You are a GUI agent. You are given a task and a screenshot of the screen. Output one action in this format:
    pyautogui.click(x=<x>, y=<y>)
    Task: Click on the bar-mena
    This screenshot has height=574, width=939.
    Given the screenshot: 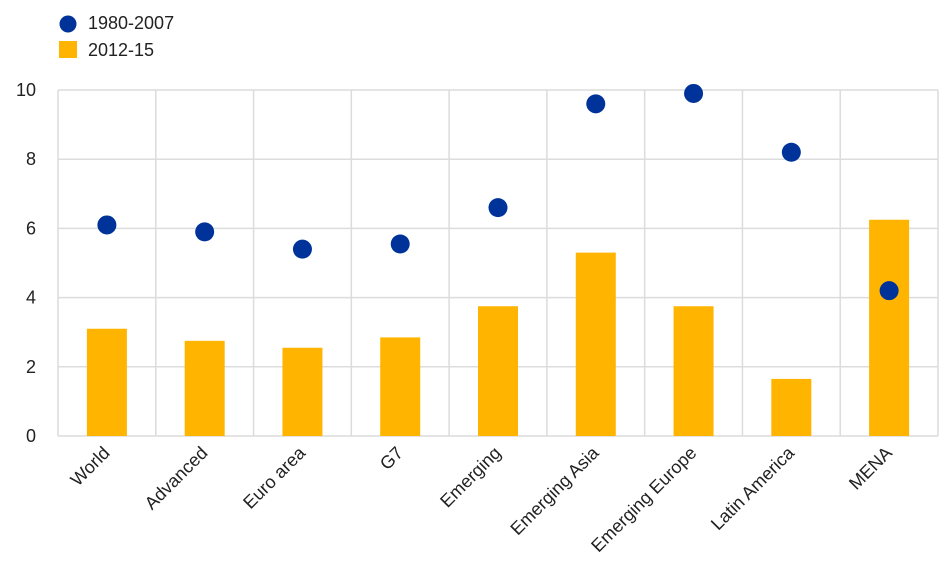 What is the action you would take?
    pyautogui.click(x=889, y=327)
    